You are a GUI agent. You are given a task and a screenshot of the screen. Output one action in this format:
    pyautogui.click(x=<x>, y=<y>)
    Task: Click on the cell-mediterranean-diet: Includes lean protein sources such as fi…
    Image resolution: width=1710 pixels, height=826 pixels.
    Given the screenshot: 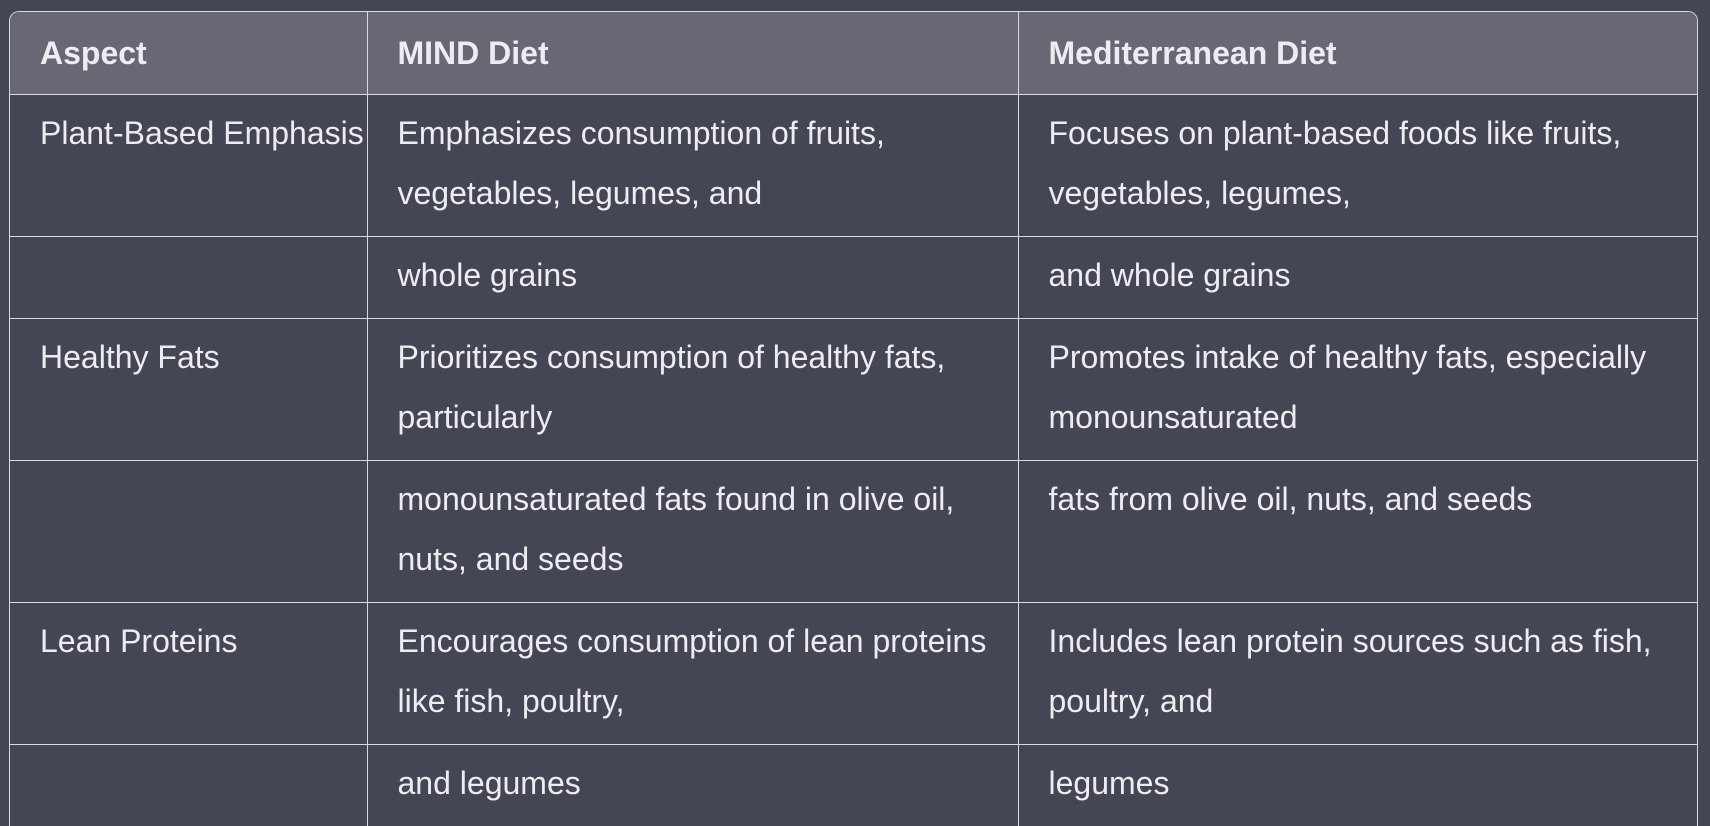 What is the action you would take?
    pyautogui.click(x=1357, y=673)
    